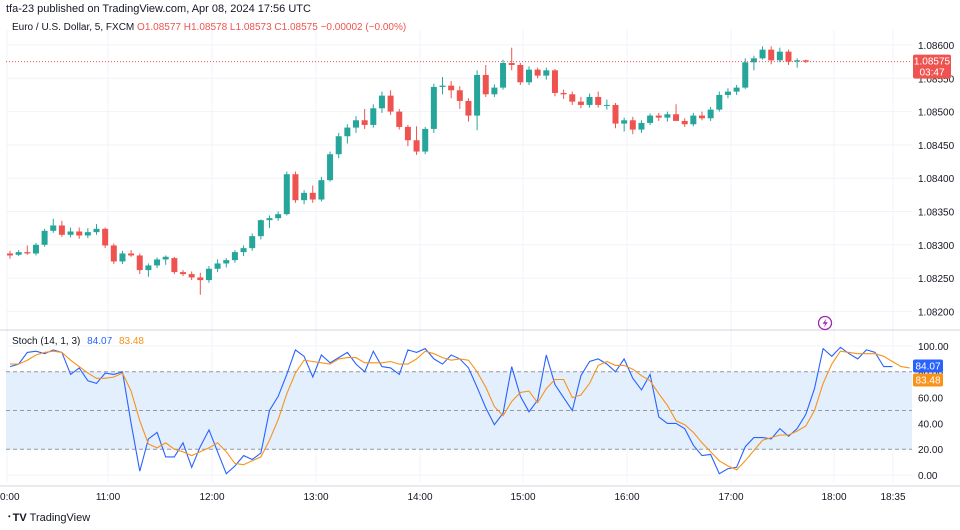  What do you see at coordinates (730, 497) in the screenshot?
I see `time-tick-label: 17:00` at bounding box center [730, 497].